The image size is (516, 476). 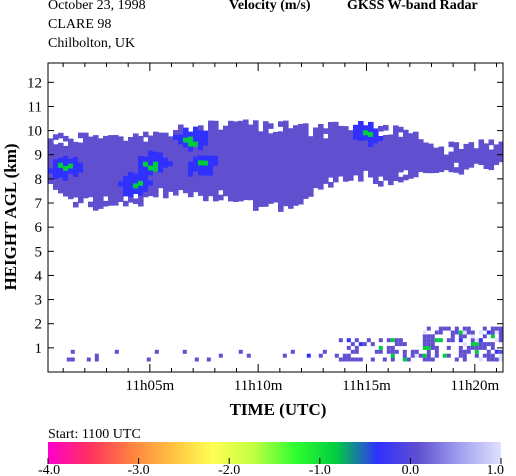 What do you see at coordinates (278, 409) in the screenshot?
I see `x-axis-title: TIME (UTC)` at bounding box center [278, 409].